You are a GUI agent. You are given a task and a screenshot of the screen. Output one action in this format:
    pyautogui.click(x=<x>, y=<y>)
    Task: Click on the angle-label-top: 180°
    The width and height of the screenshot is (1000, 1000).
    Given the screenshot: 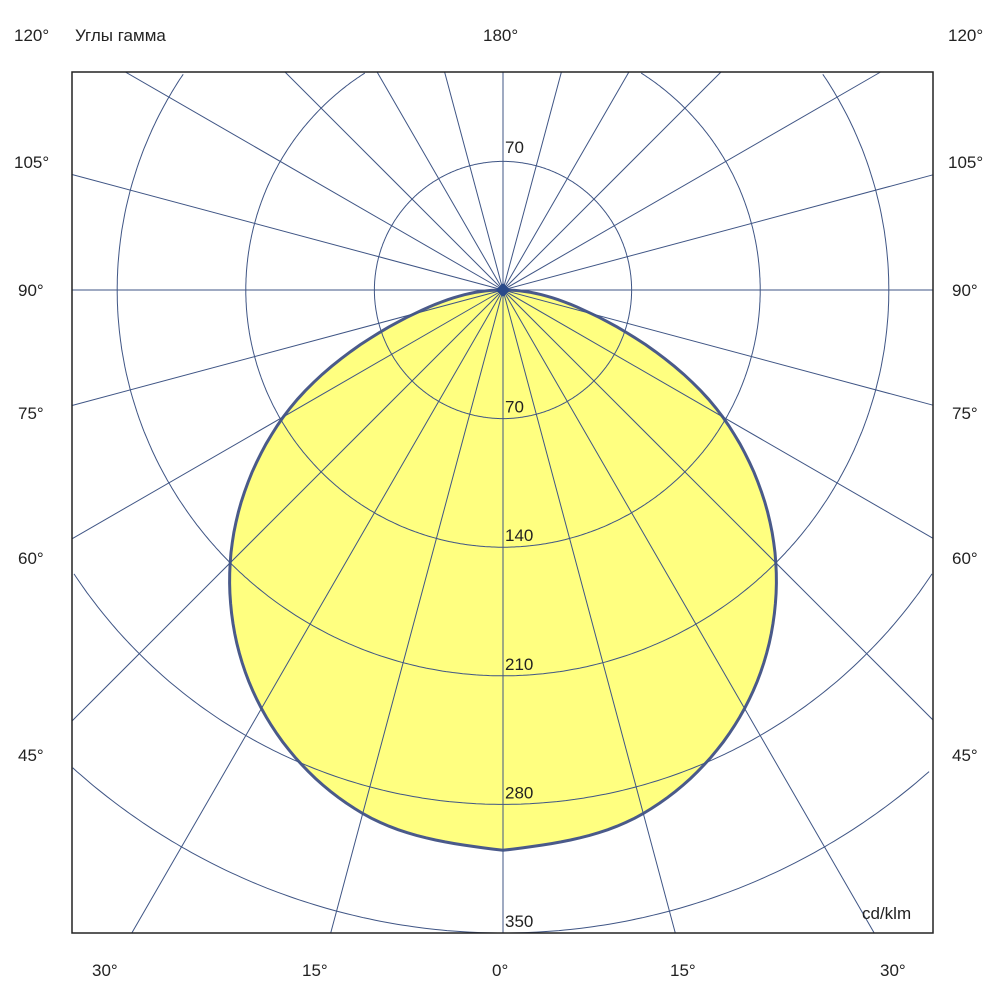 What is the action you would take?
    pyautogui.click(x=500, y=35)
    